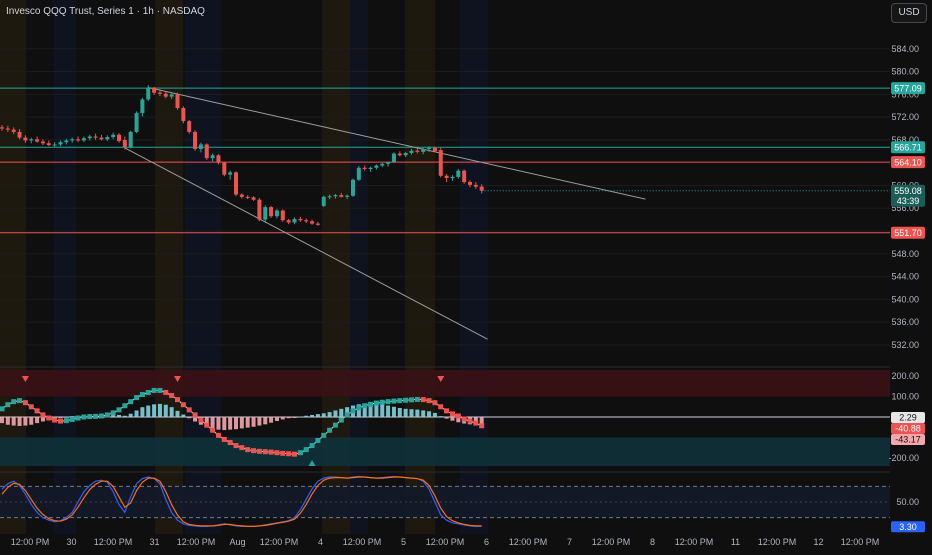 The height and width of the screenshot is (555, 932). I want to click on time-tick-label: 12, so click(818, 542).